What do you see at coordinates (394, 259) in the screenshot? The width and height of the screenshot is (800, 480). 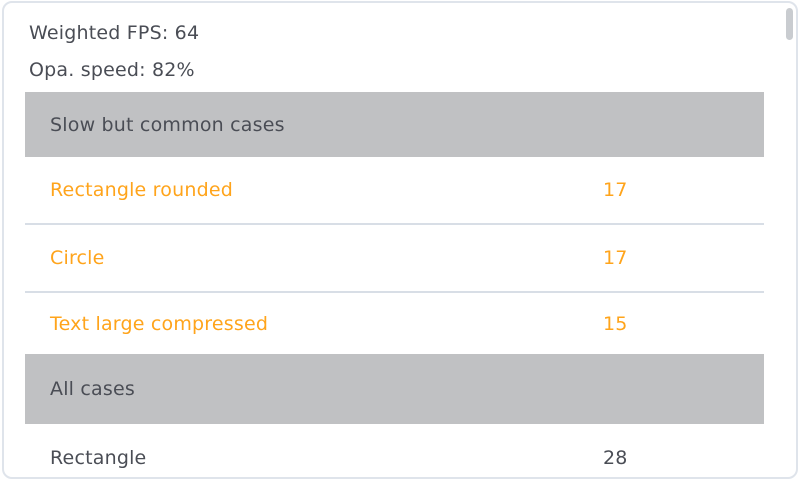 I see `table-row: Circle 17` at bounding box center [394, 259].